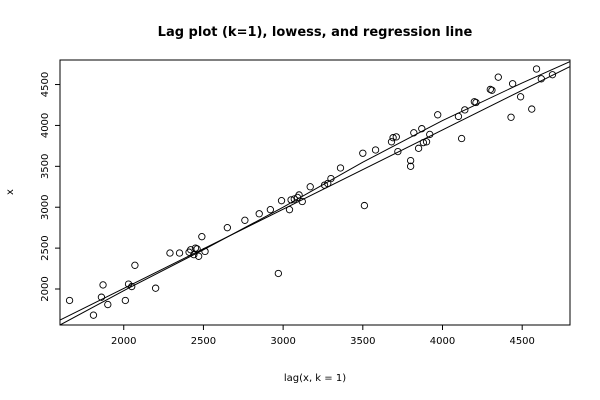  Describe the element at coordinates (45, 206) in the screenshot. I see `y-tick-label: 3000` at that location.